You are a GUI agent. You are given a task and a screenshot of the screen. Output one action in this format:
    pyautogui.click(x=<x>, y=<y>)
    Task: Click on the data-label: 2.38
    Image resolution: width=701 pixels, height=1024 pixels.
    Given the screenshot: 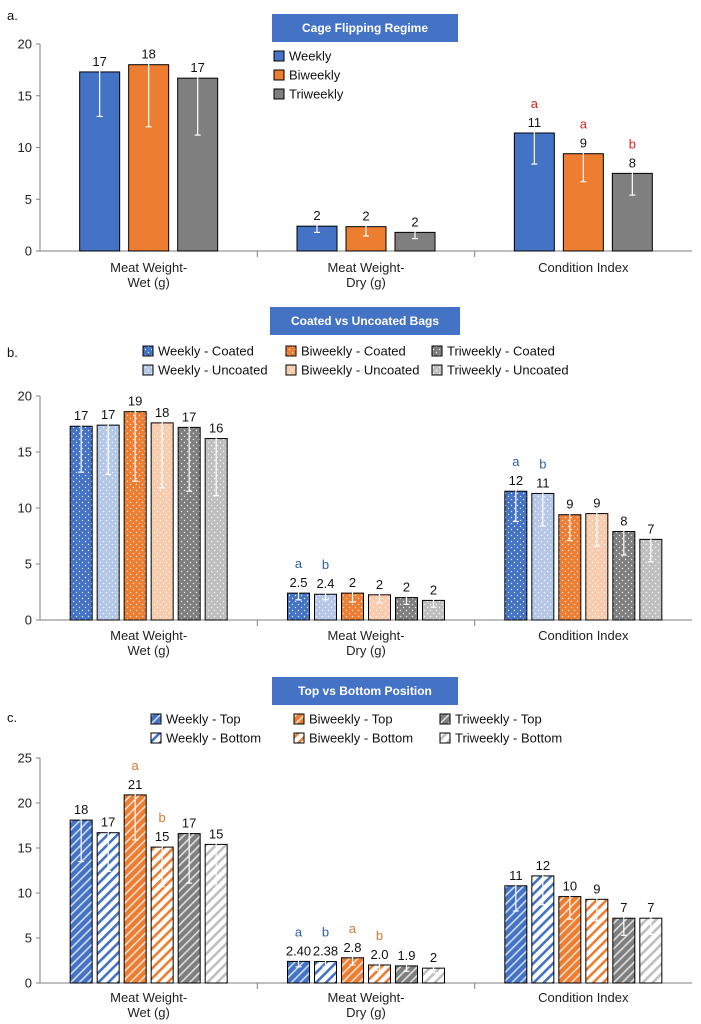 What is the action you would take?
    pyautogui.click(x=325, y=951)
    